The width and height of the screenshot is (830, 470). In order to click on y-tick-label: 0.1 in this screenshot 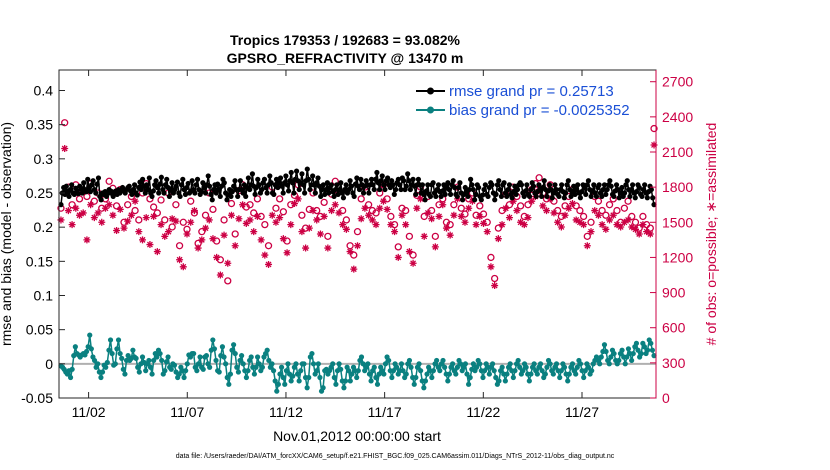, I will do `click(44, 296)`.